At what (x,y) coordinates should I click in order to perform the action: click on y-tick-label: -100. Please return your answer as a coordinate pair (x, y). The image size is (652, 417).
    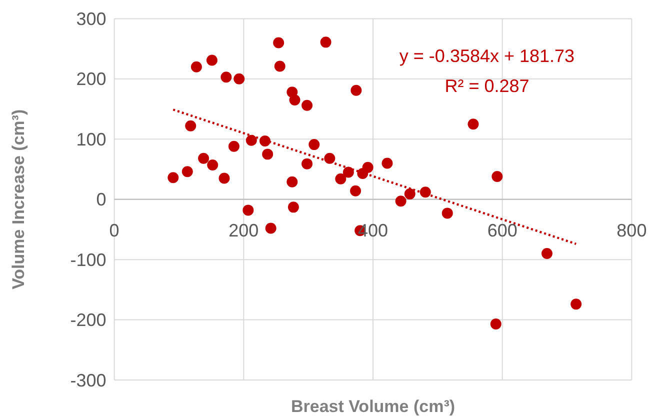
    Looking at the image, I should click on (88, 260).